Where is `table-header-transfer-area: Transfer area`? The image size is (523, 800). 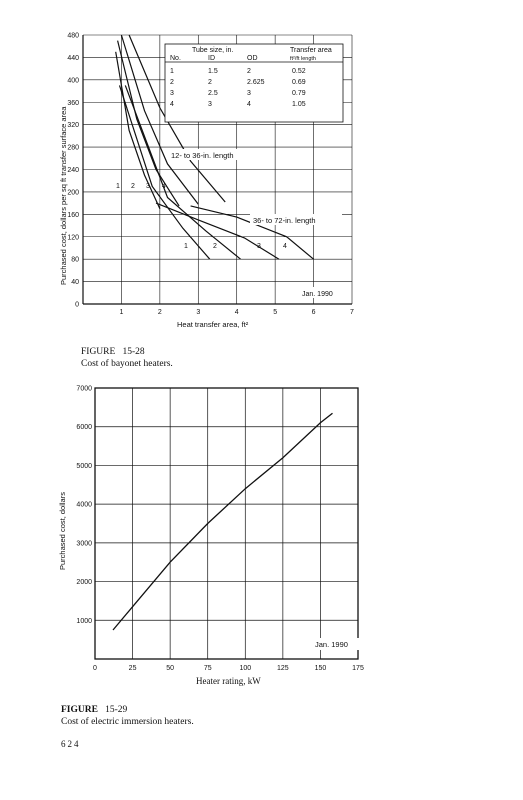
table-header-transfer-area: Transfer area is located at coordinates (311, 50).